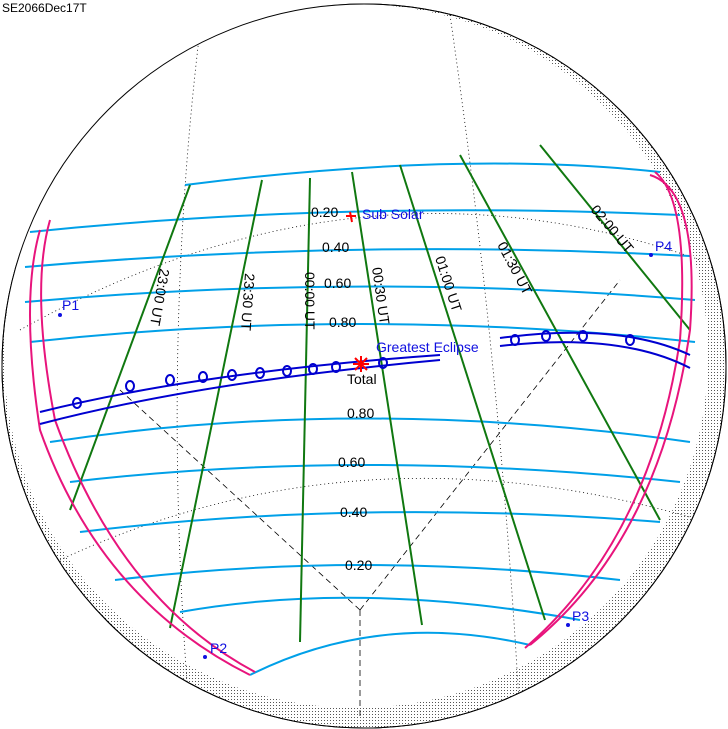  I want to click on sub-solar-marker, so click(351, 217).